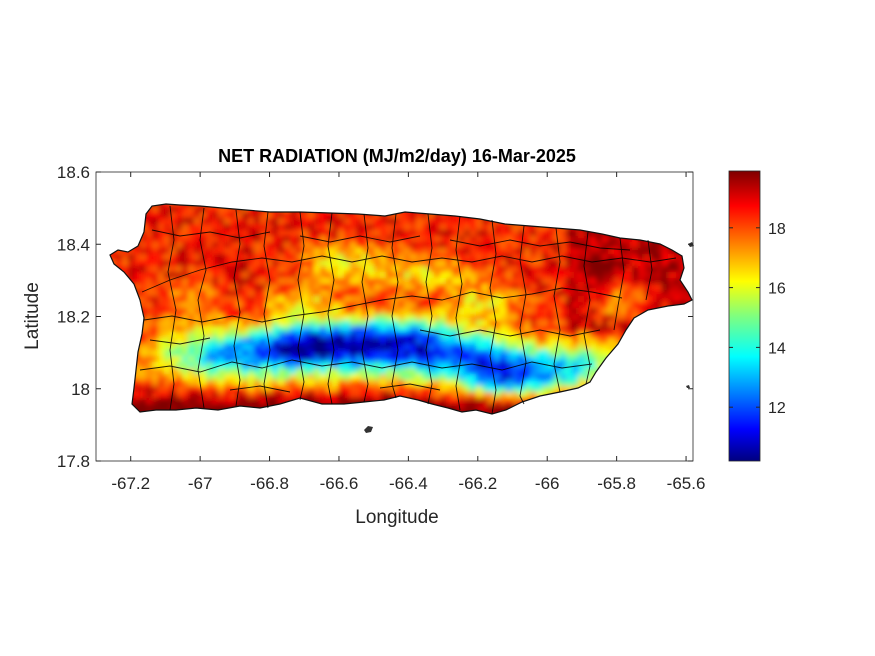 The width and height of the screenshot is (875, 656). What do you see at coordinates (477, 483) in the screenshot?
I see `x-tick-label: -66.2` at bounding box center [477, 483].